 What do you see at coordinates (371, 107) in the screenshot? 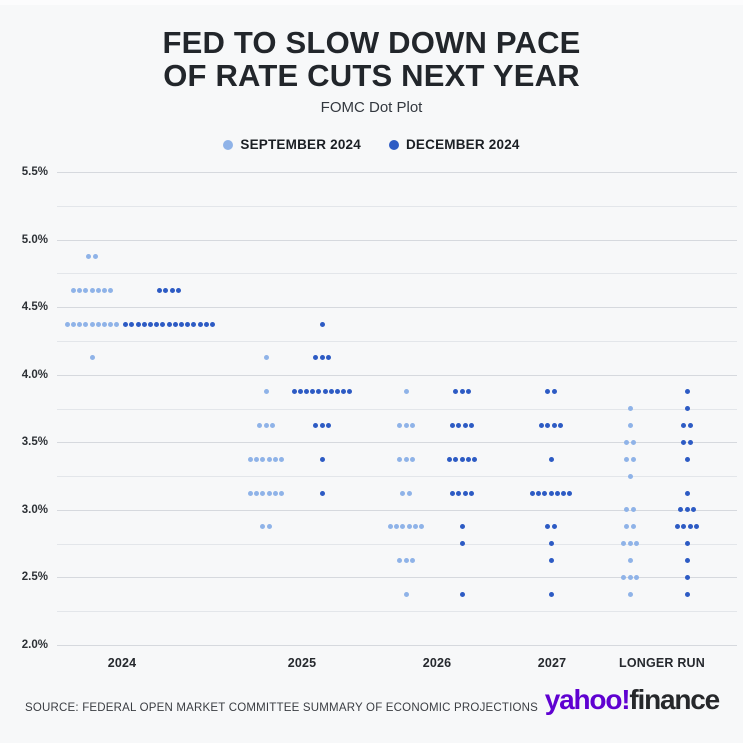
I see `chart-subtitle: FOMC Dot Plot` at bounding box center [371, 107].